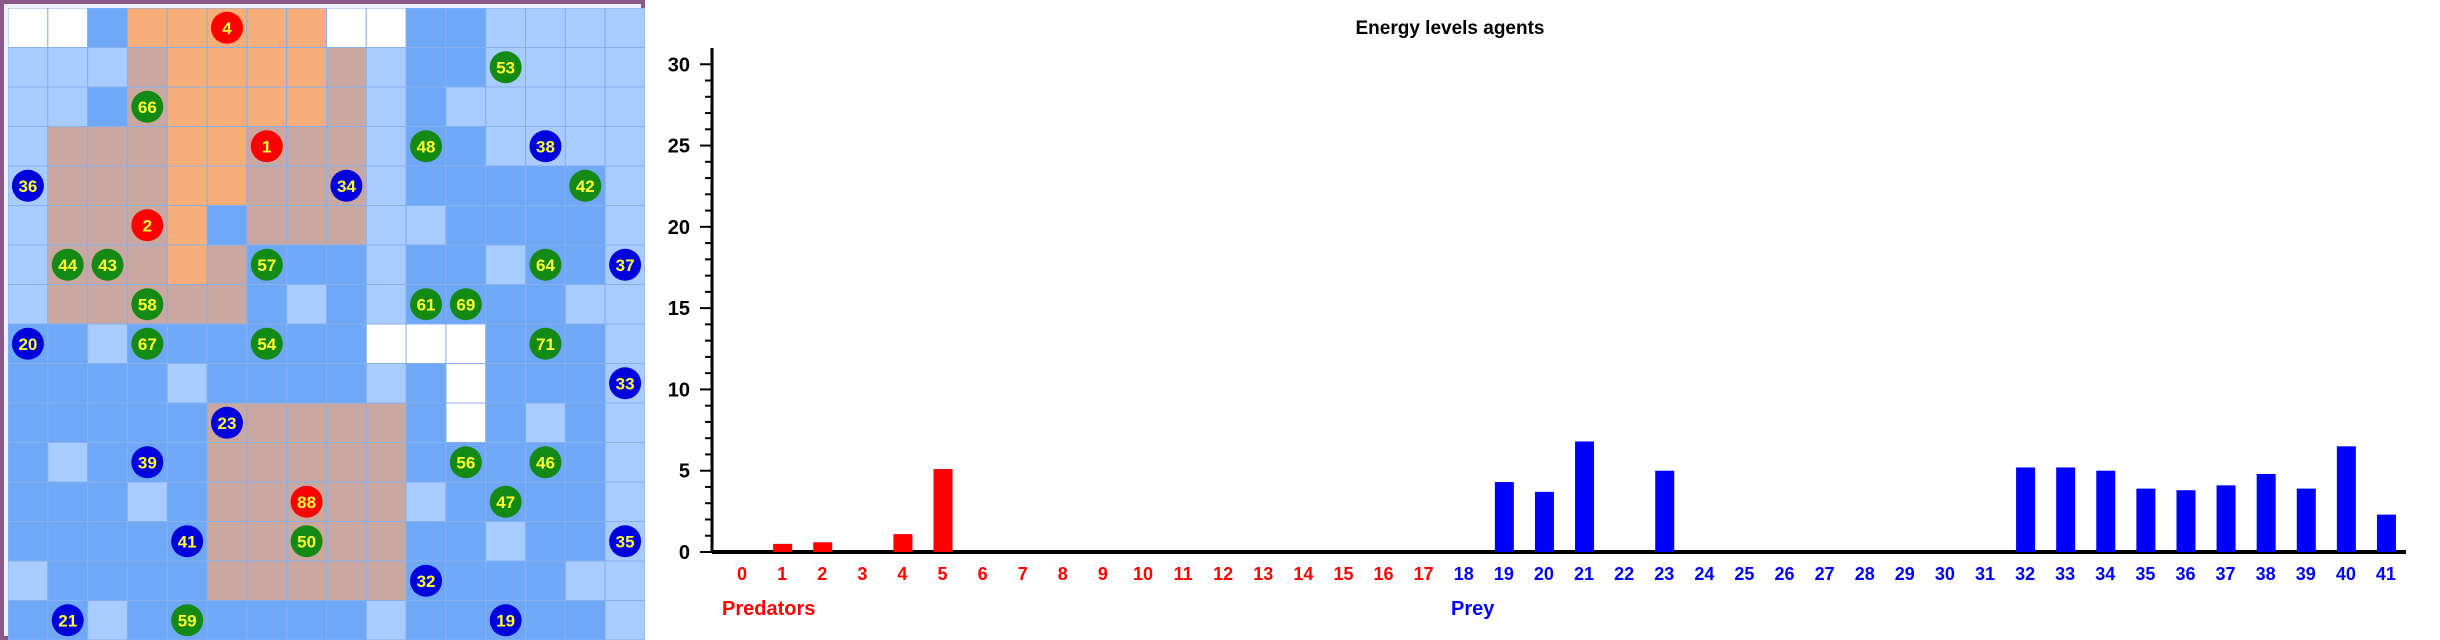  Describe the element at coordinates (679, 147) in the screenshot. I see `y-tick-label: 25` at that location.